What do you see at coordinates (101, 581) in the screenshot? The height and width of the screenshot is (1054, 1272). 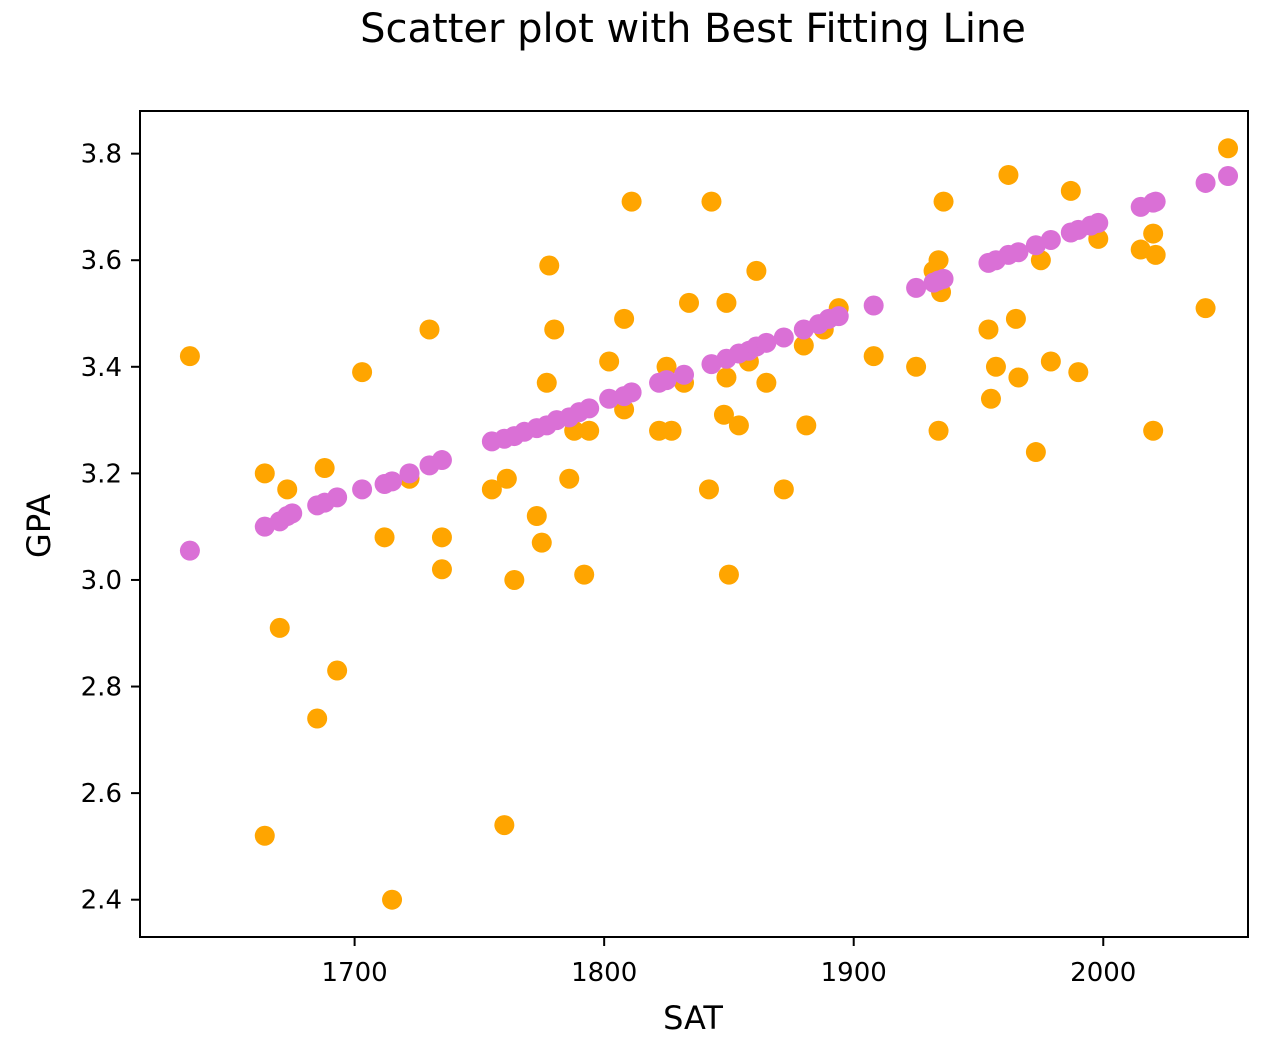 I see `y-tick-label: 3.0` at bounding box center [101, 581].